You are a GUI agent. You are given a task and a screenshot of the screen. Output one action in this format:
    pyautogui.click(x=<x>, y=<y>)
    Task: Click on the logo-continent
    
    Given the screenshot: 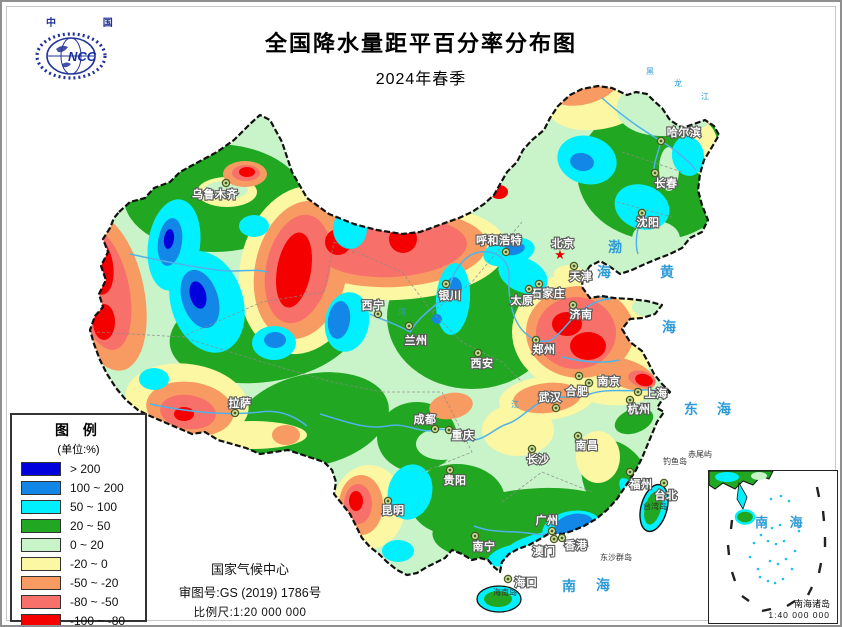 What is the action you would take?
    pyautogui.click(x=62, y=49)
    